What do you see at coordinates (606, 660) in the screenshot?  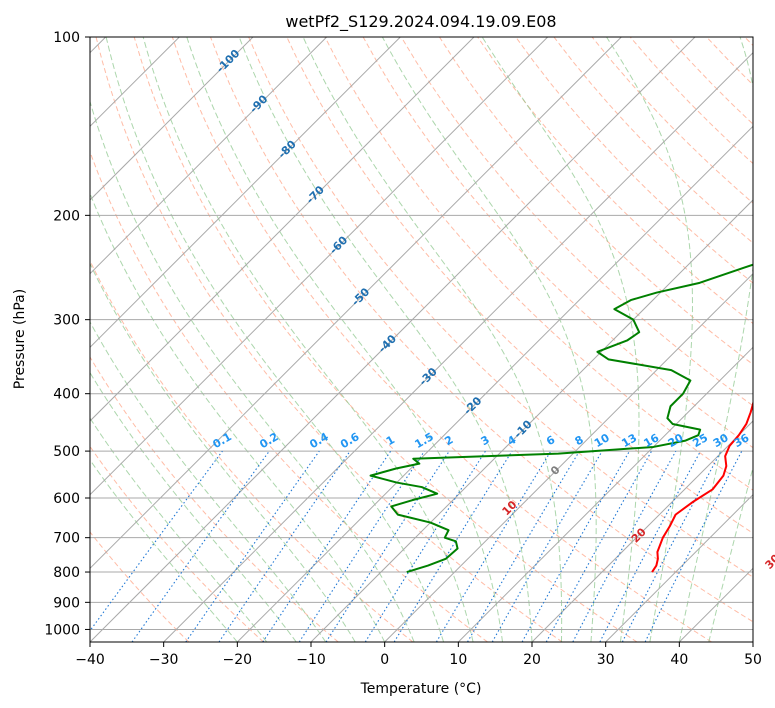 I see `x-tick-label: 30` at bounding box center [606, 660].